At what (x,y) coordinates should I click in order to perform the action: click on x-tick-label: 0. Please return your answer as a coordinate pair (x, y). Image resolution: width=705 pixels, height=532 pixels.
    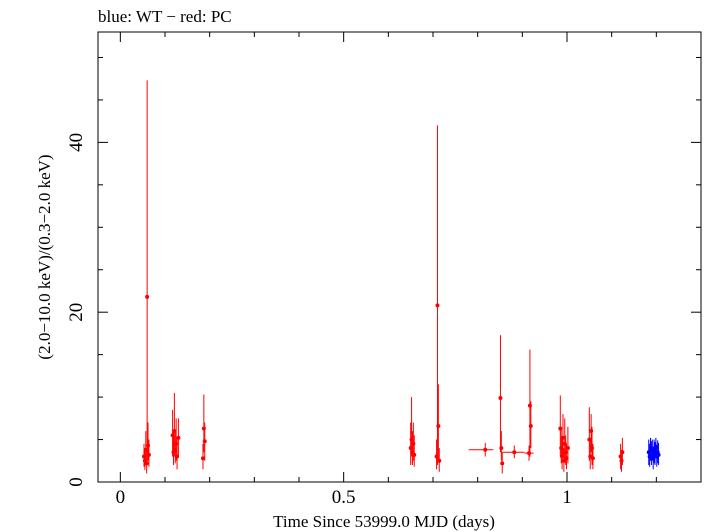
    Looking at the image, I should click on (121, 497).